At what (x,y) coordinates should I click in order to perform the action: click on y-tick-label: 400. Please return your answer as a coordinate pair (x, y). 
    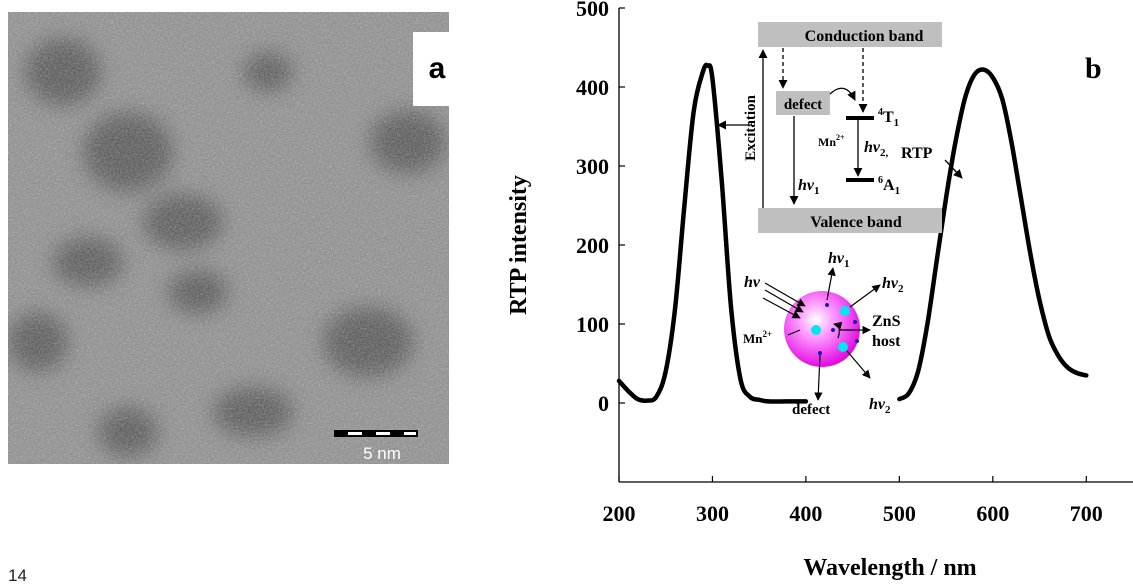
    Looking at the image, I should click on (592, 87).